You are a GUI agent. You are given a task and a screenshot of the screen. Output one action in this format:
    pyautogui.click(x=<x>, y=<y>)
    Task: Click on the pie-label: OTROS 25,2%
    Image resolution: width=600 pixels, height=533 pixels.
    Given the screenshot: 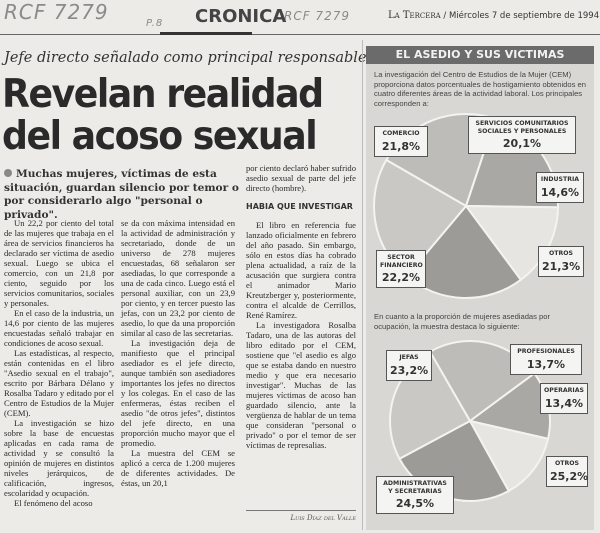 What is the action you would take?
    pyautogui.click(x=567, y=471)
    